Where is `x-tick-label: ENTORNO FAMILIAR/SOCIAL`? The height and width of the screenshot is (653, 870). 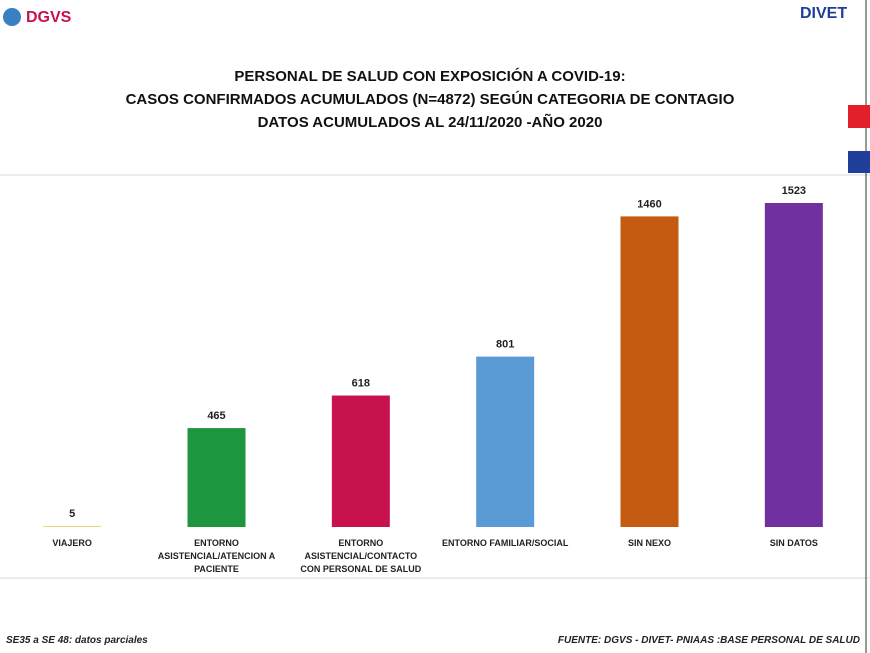 x-tick-label: ENTORNO FAMILIAR/SOCIAL is located at coordinates (505, 543).